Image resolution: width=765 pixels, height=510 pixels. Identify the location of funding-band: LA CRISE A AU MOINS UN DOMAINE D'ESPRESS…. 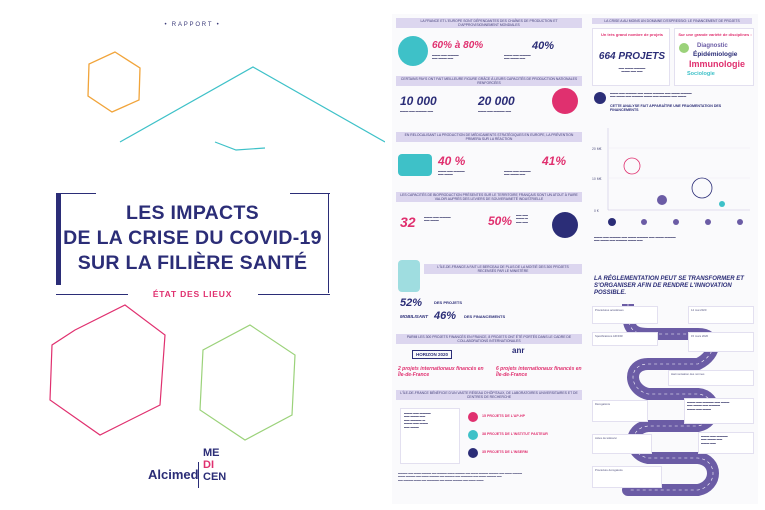
(672, 21).